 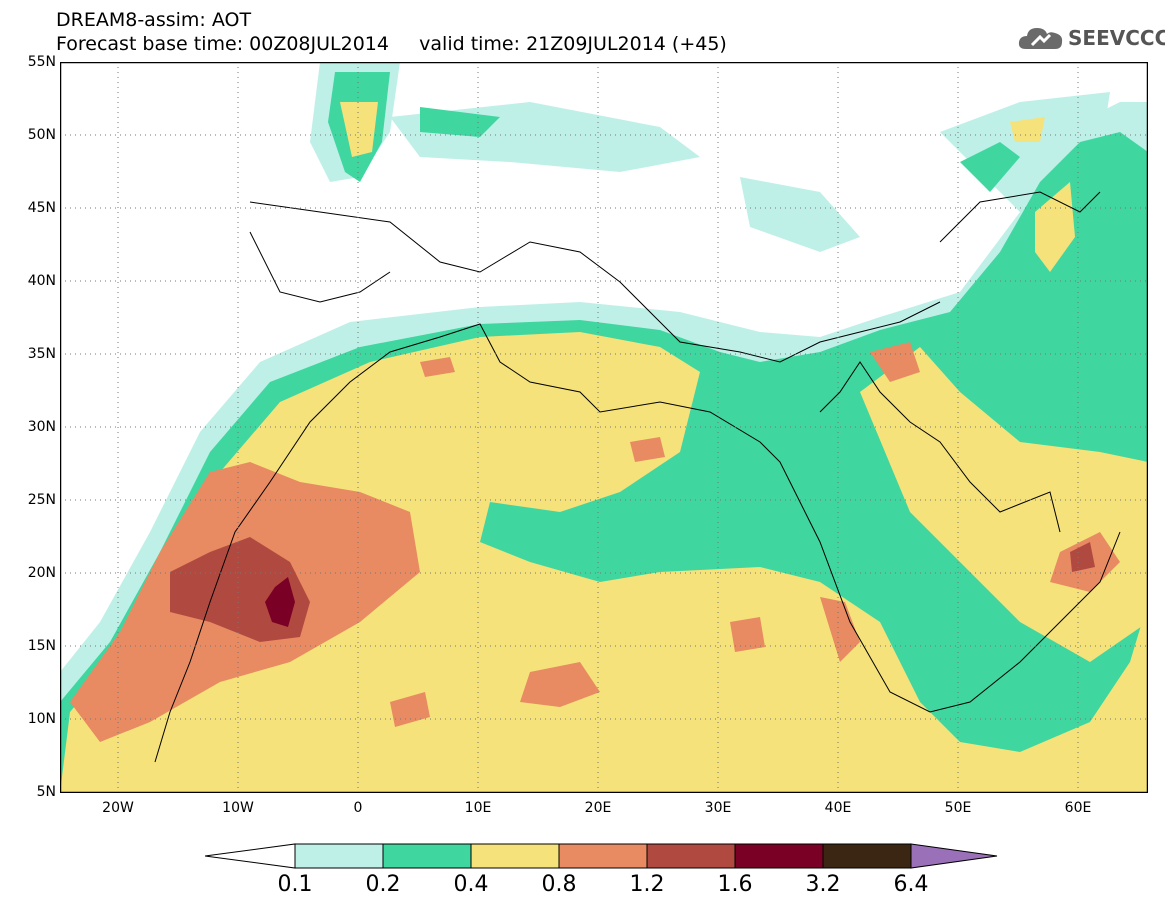 What do you see at coordinates (41, 500) in the screenshot?
I see `lat-label: 25N` at bounding box center [41, 500].